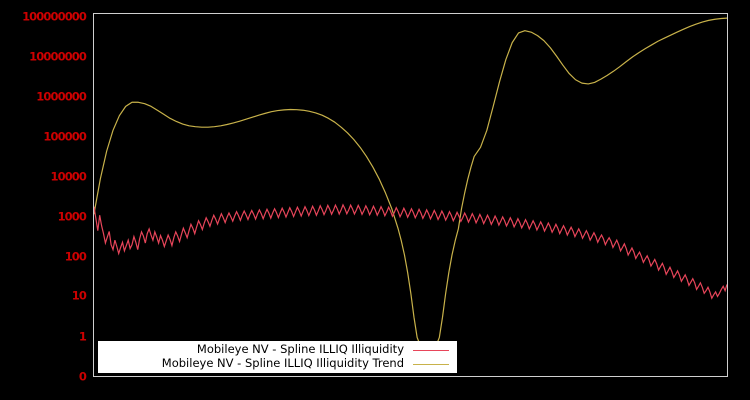 This screenshot has width=750, height=400. What do you see at coordinates (58, 56) in the screenshot?
I see `y-tick-label-10000000: 10000000` at bounding box center [58, 56].